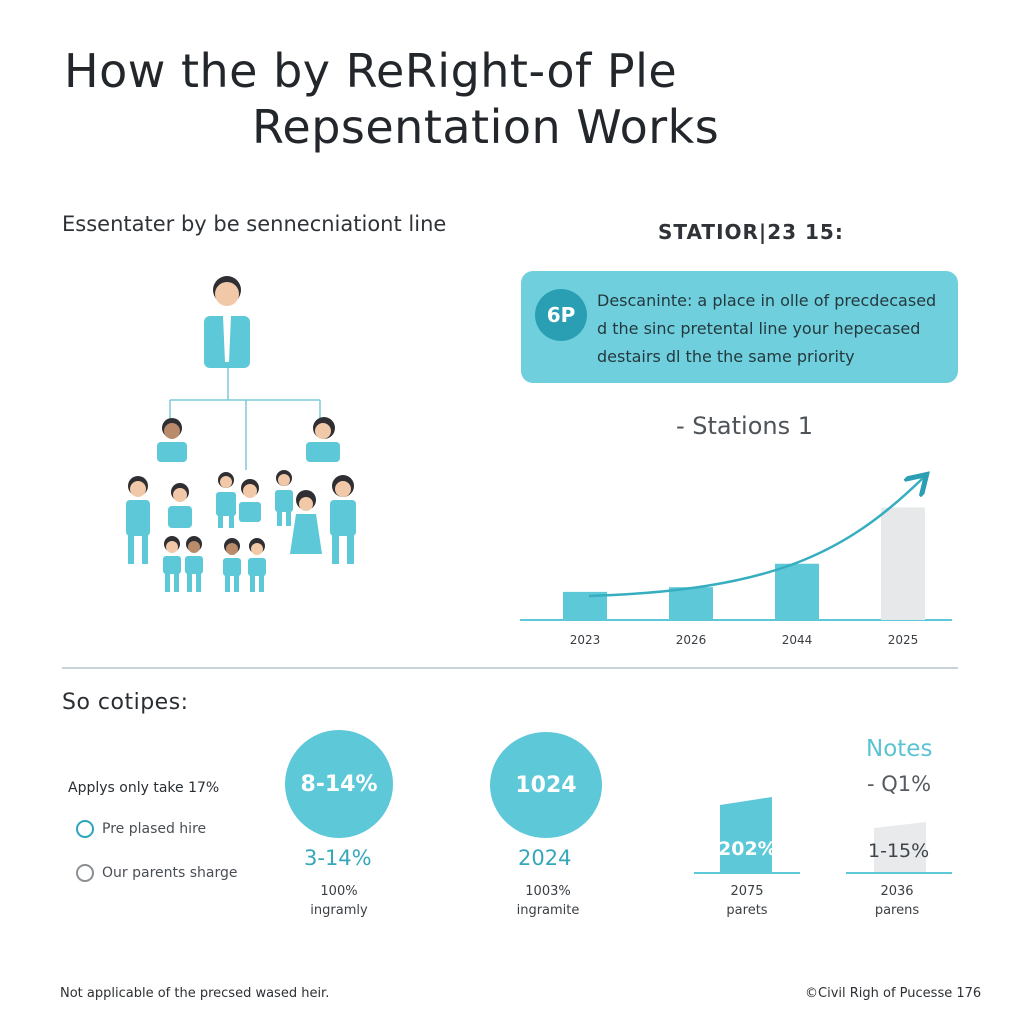 The height and width of the screenshot is (1024, 1024). I want to click on chart-title: - Stations 1, so click(745, 426).